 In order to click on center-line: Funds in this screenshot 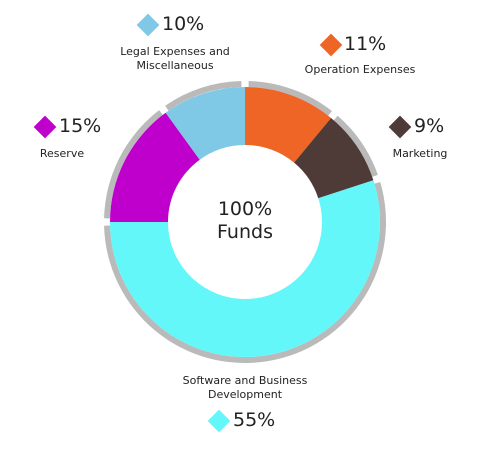, I will do `click(245, 232)`.